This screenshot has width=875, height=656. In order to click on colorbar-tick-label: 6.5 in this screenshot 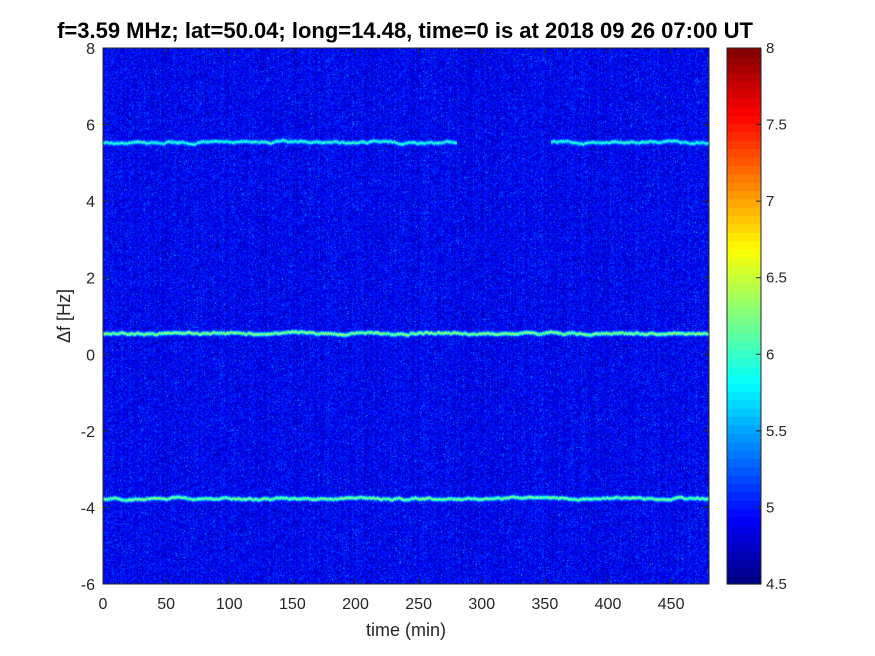, I will do `click(776, 278)`.